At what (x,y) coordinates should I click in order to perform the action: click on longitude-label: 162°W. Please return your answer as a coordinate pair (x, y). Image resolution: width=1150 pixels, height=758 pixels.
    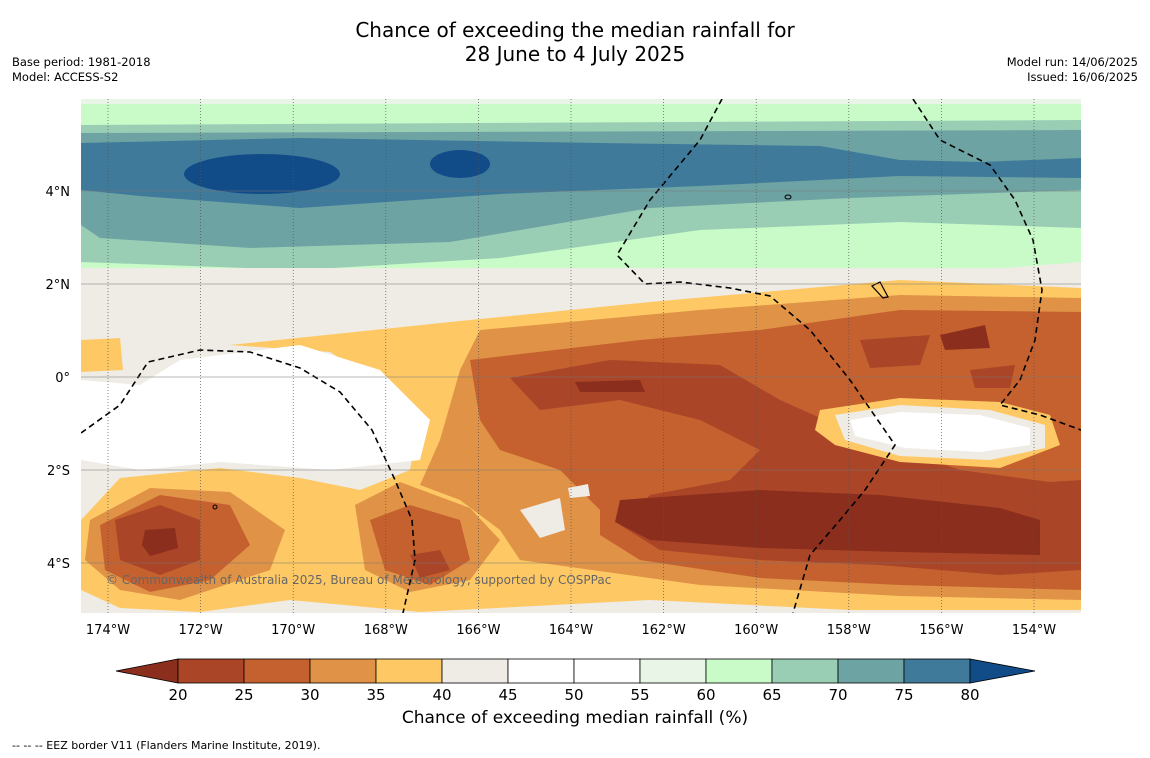
    Looking at the image, I should click on (664, 630).